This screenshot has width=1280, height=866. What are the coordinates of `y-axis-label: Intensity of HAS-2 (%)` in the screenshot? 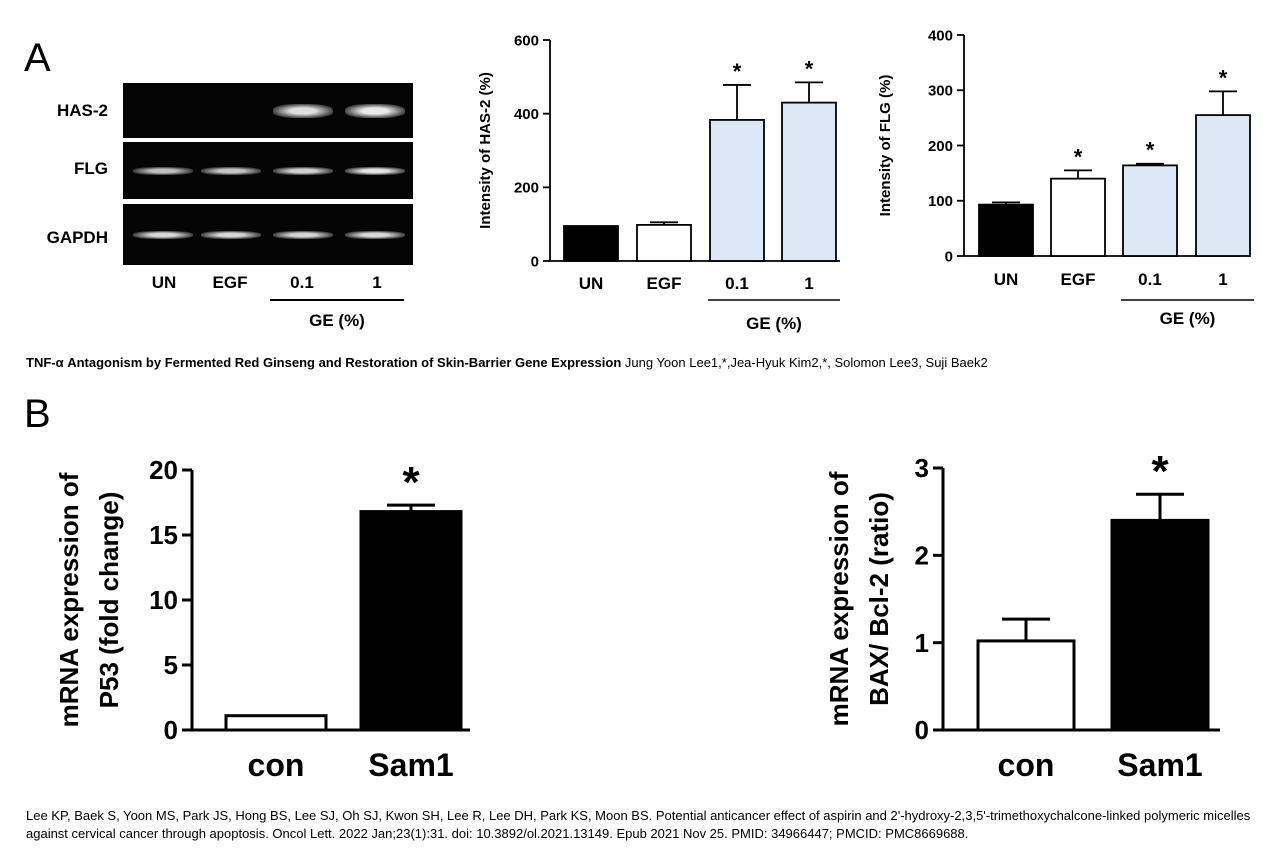 It's located at (485, 150).